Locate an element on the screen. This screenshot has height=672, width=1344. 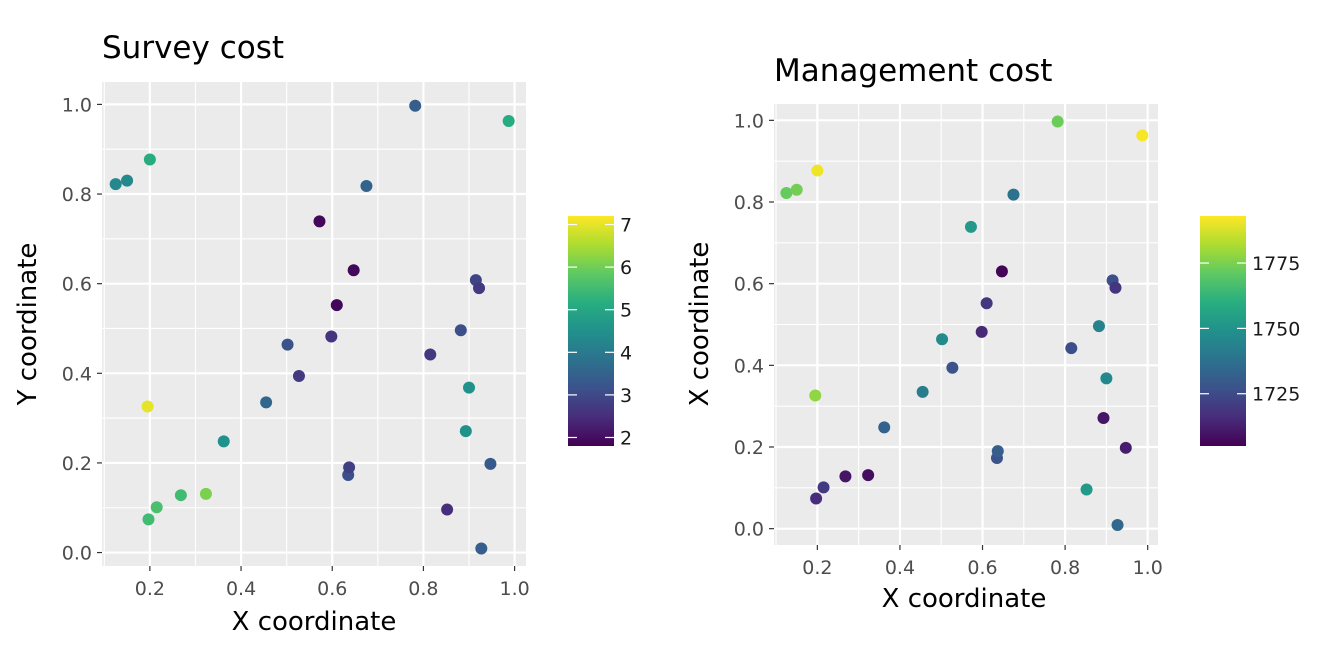
colorbar-tick-label: 6 is located at coordinates (626, 268).